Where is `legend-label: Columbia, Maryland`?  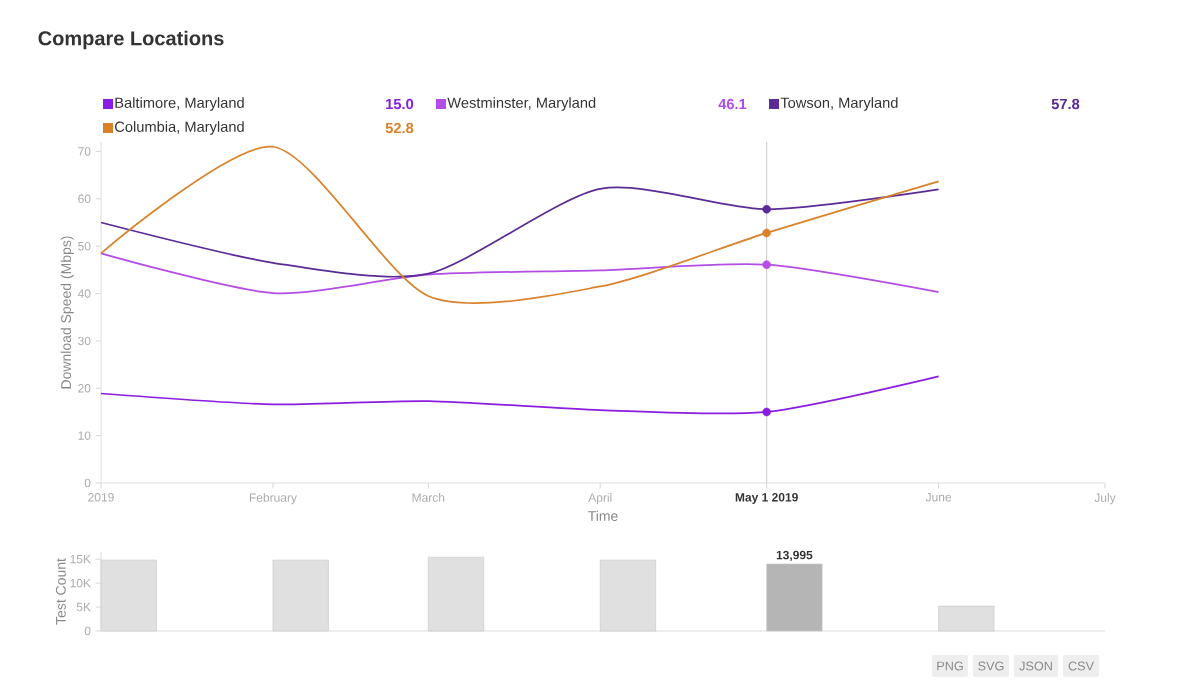
legend-label: Columbia, Maryland is located at coordinates (179, 128).